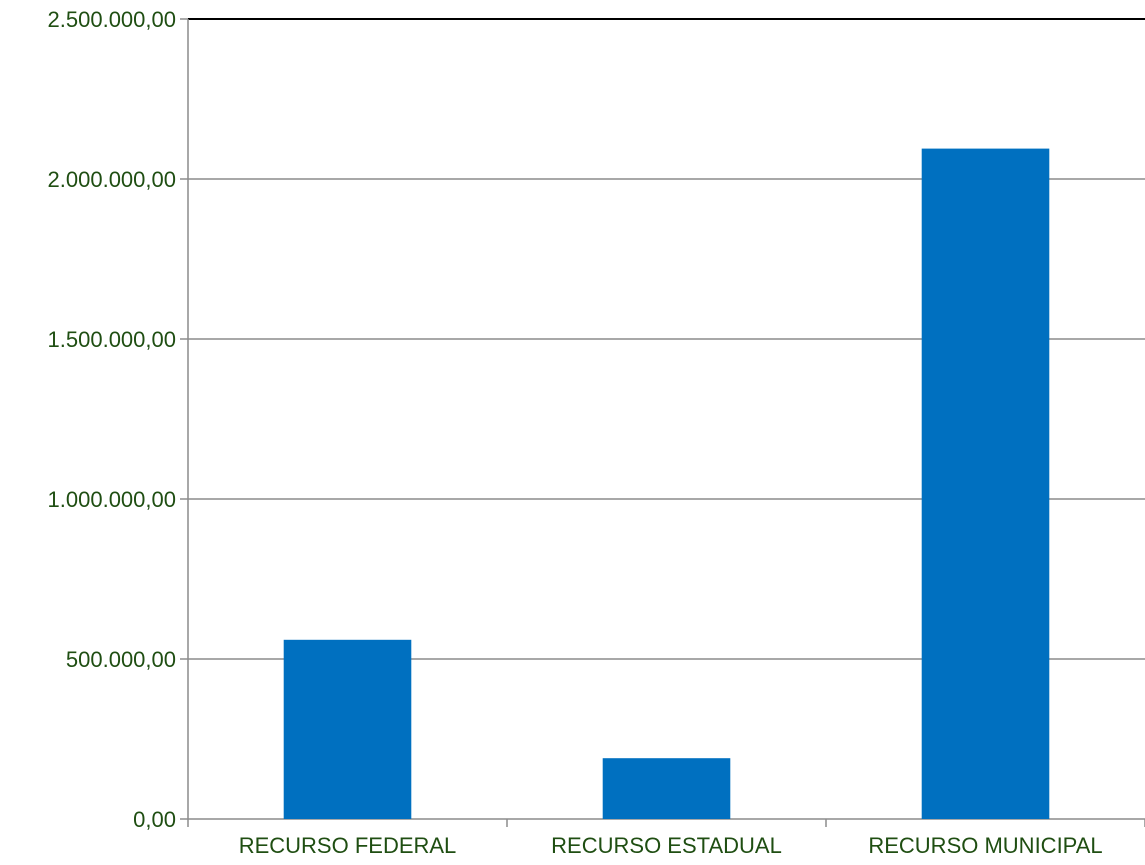 This screenshot has width=1145, height=865. I want to click on x-tick-label: RECURSO FEDERAL, so click(348, 845).